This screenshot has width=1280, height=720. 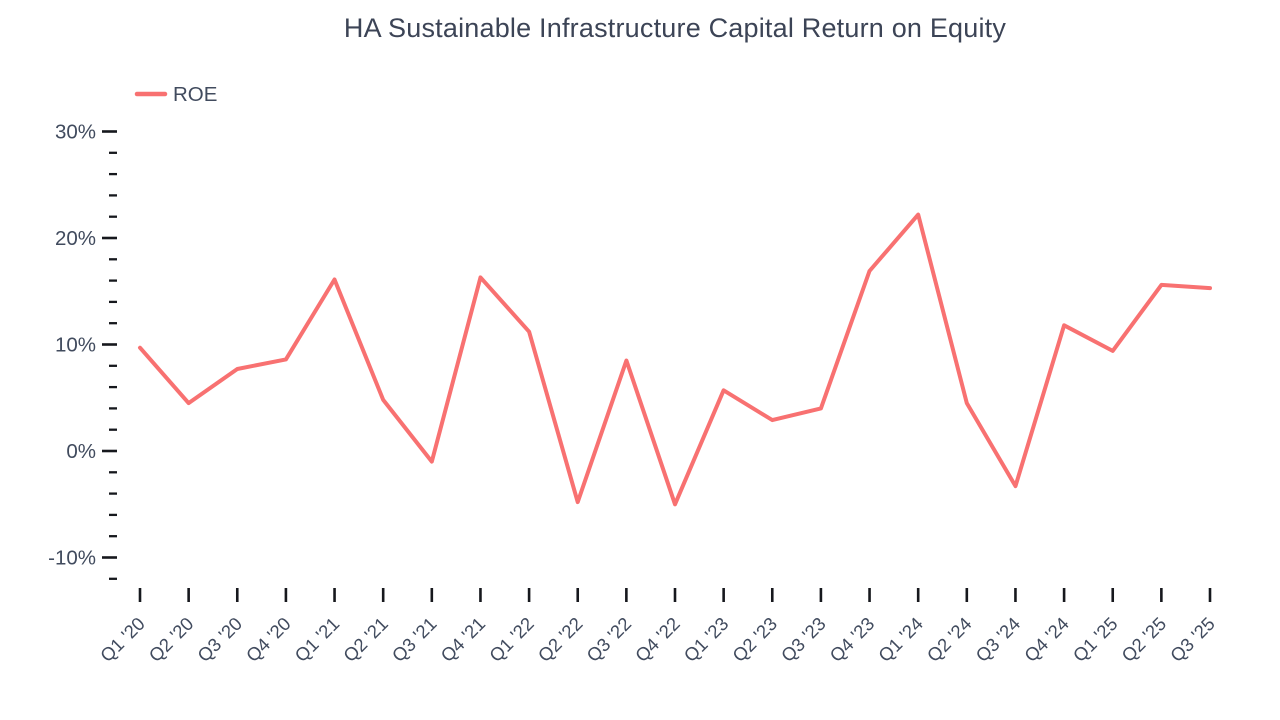 I want to click on y-tick-label: -10%, so click(x=72, y=558).